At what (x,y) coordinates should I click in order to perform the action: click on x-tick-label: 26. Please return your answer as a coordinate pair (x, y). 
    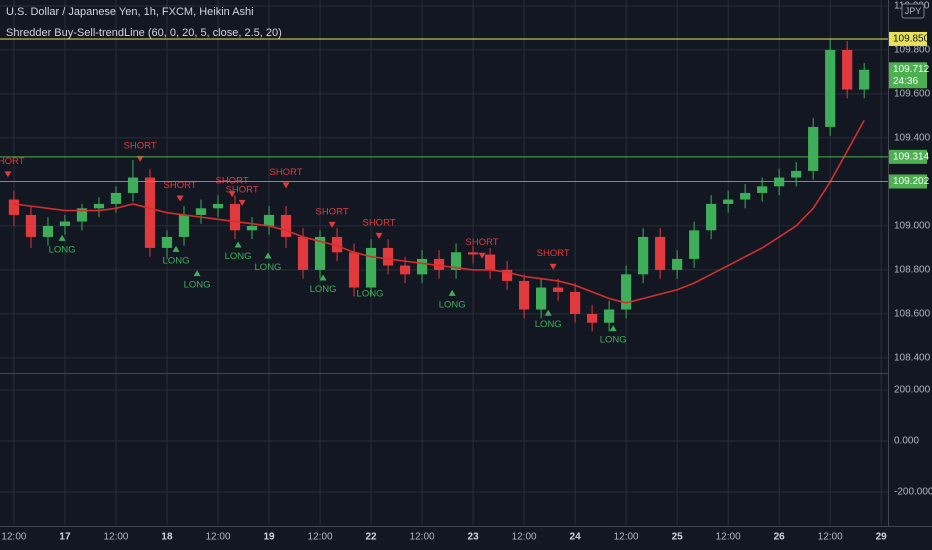
    Looking at the image, I should click on (780, 537).